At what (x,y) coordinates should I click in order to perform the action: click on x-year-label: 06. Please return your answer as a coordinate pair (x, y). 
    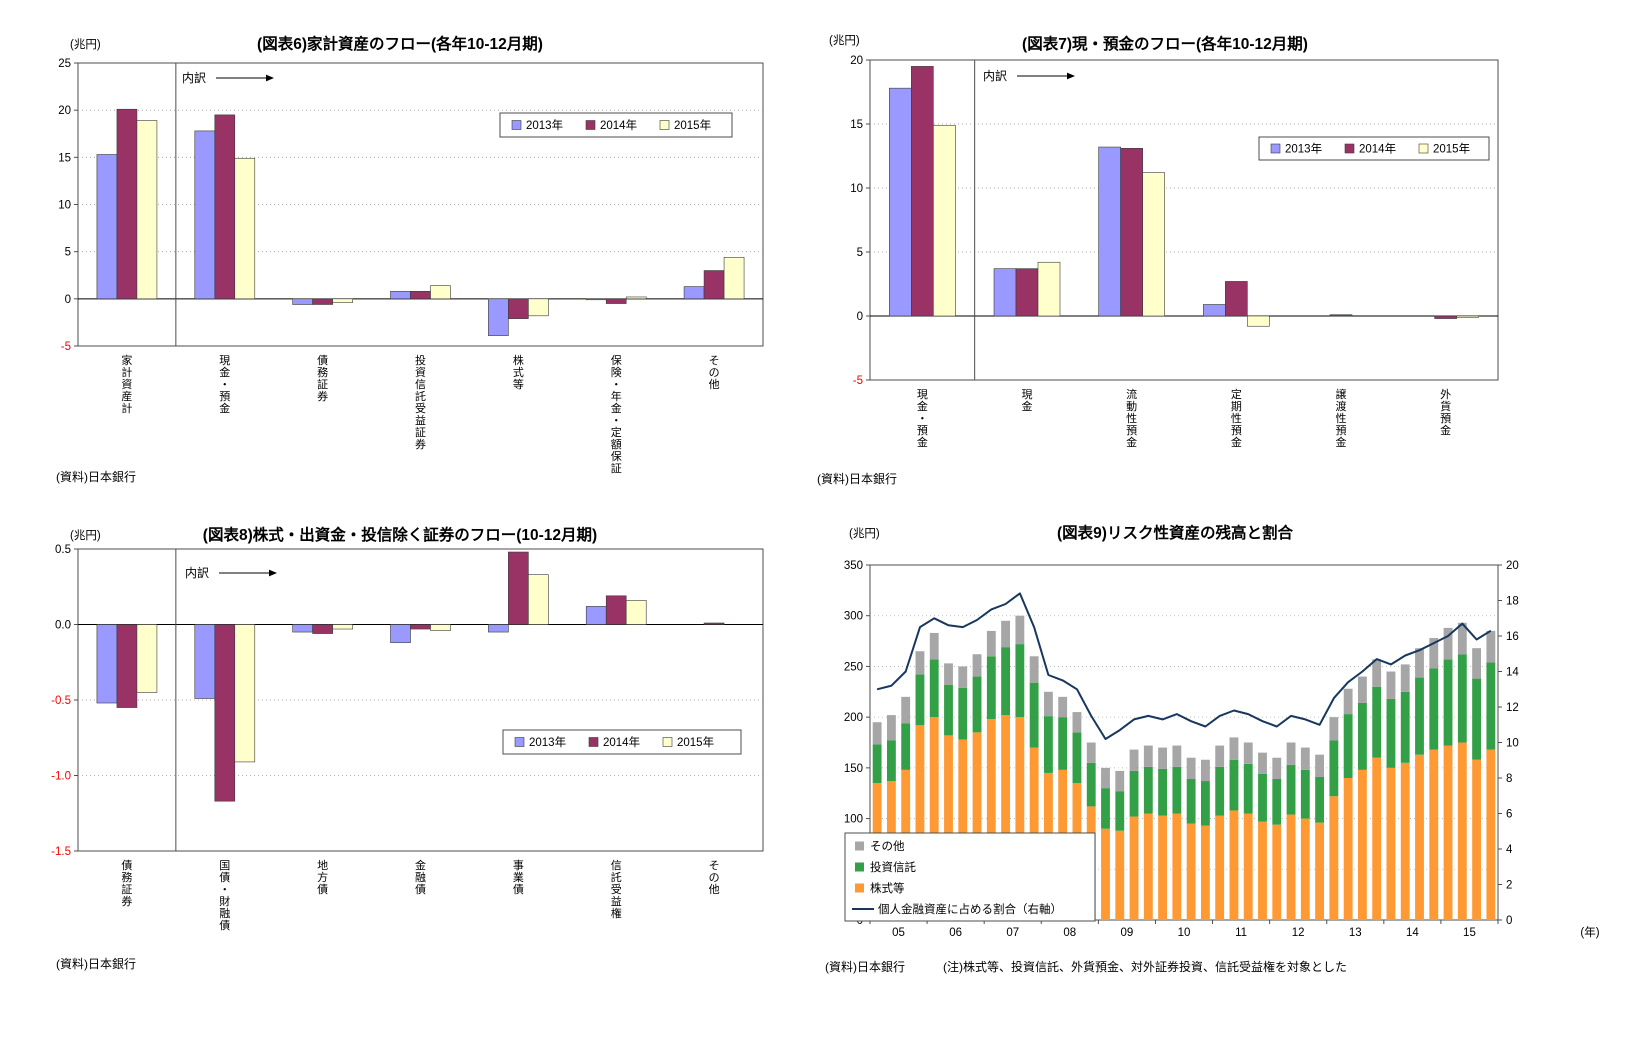
    Looking at the image, I should click on (955, 933).